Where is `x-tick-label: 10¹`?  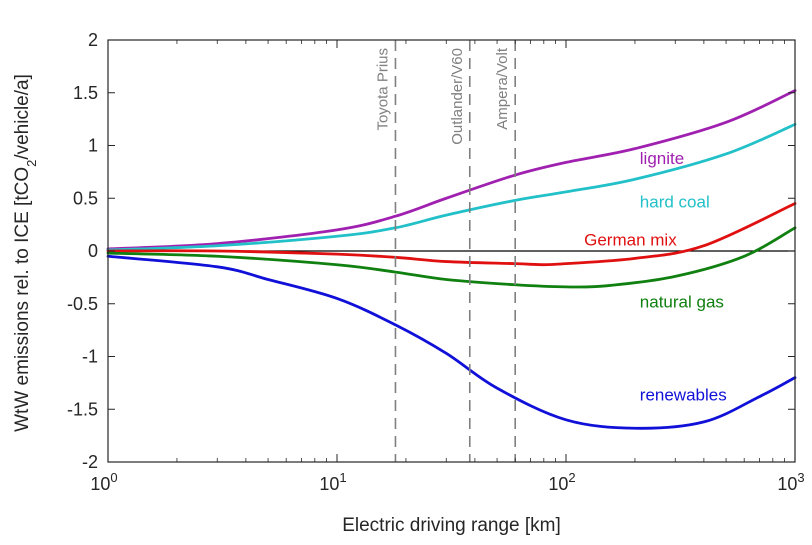
x-tick-label: 10¹ is located at coordinates (332, 482).